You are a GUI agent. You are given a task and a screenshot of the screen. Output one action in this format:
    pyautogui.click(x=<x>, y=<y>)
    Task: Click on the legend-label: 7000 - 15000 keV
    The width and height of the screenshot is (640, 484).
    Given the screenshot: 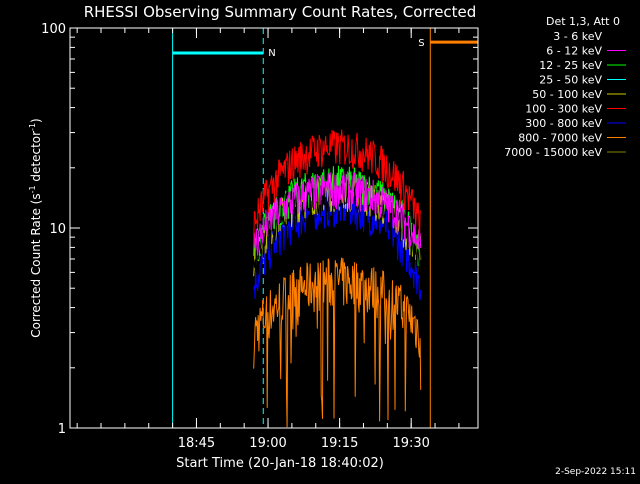 What is the action you would take?
    pyautogui.click(x=553, y=152)
    